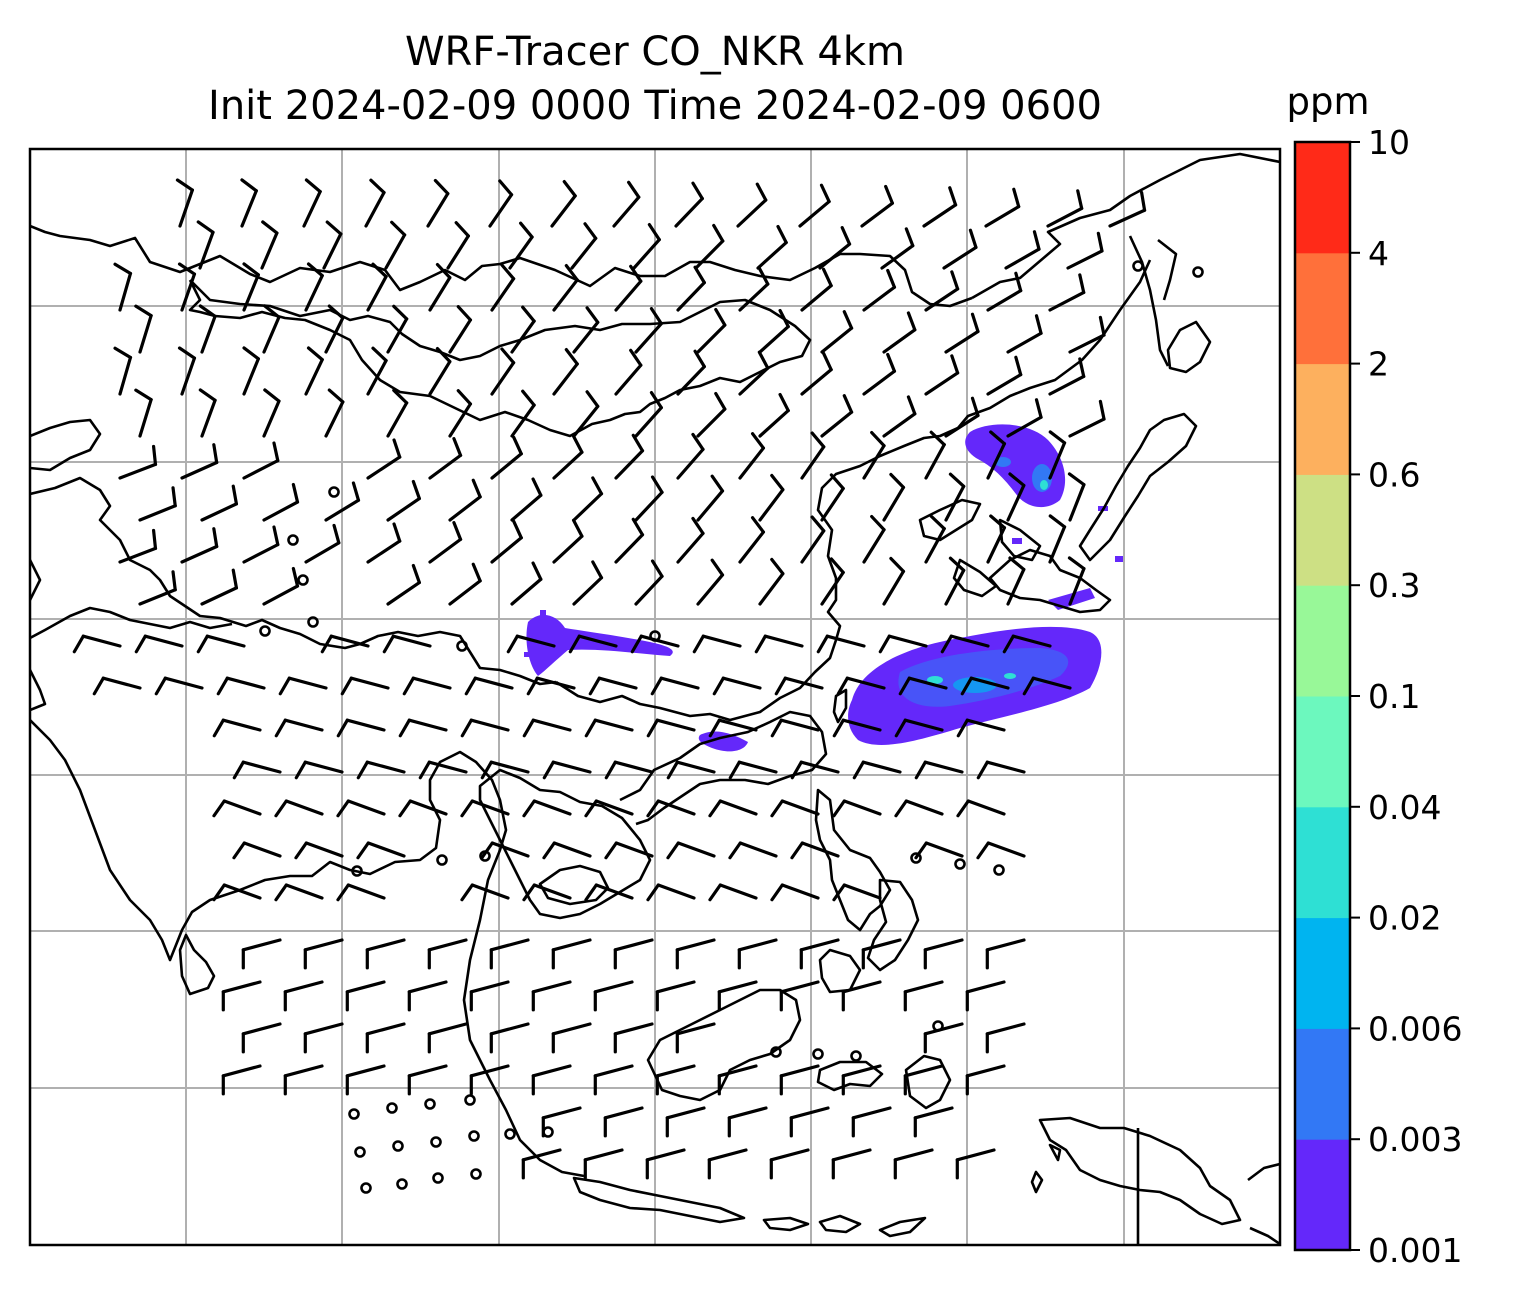 The height and width of the screenshot is (1306, 1528). What do you see at coordinates (1415, 1028) in the screenshot?
I see `colorbar-tick-label: 0.006` at bounding box center [1415, 1028].